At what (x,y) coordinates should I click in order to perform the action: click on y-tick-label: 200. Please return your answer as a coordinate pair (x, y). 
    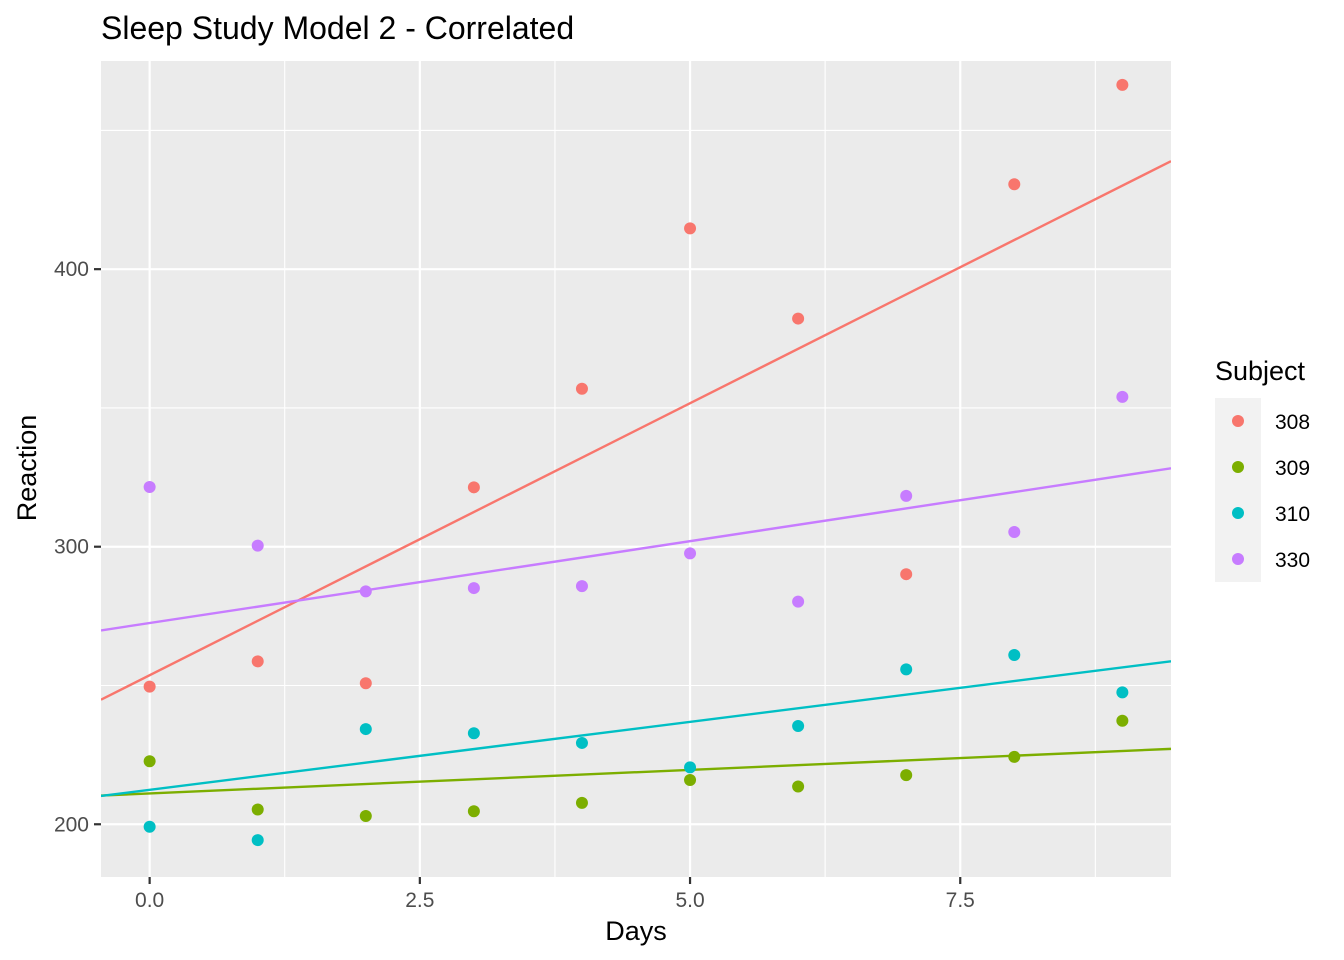
    Looking at the image, I should click on (71, 824).